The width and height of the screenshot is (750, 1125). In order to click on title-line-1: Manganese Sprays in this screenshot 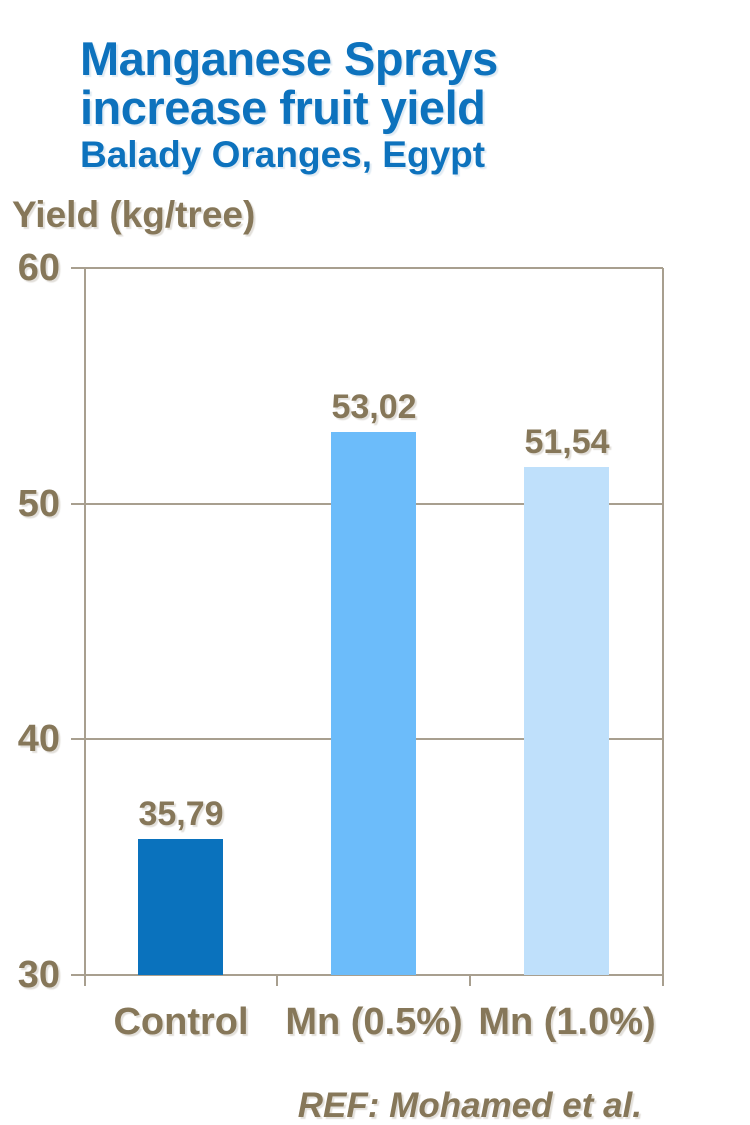, I will do `click(289, 58)`.